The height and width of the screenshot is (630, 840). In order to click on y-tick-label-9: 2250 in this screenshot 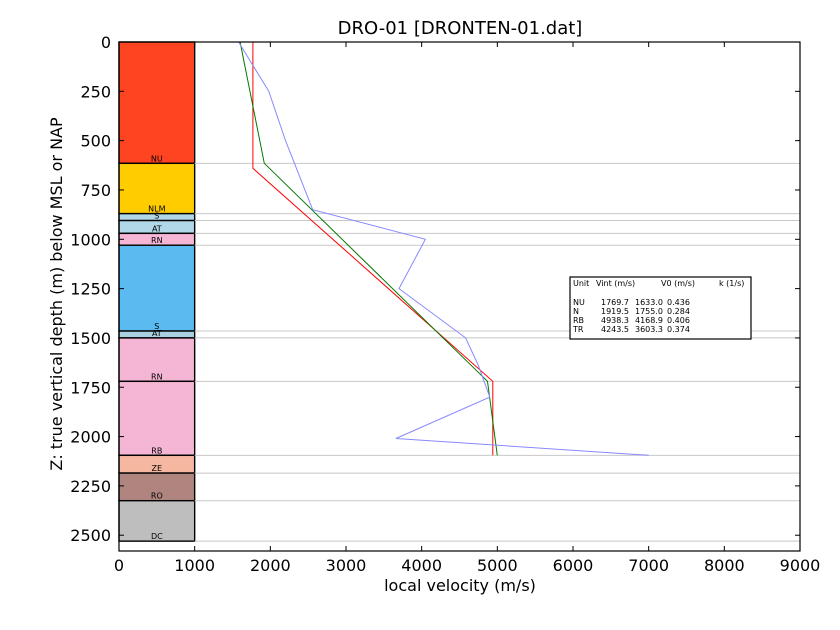, I will do `click(90, 486)`.